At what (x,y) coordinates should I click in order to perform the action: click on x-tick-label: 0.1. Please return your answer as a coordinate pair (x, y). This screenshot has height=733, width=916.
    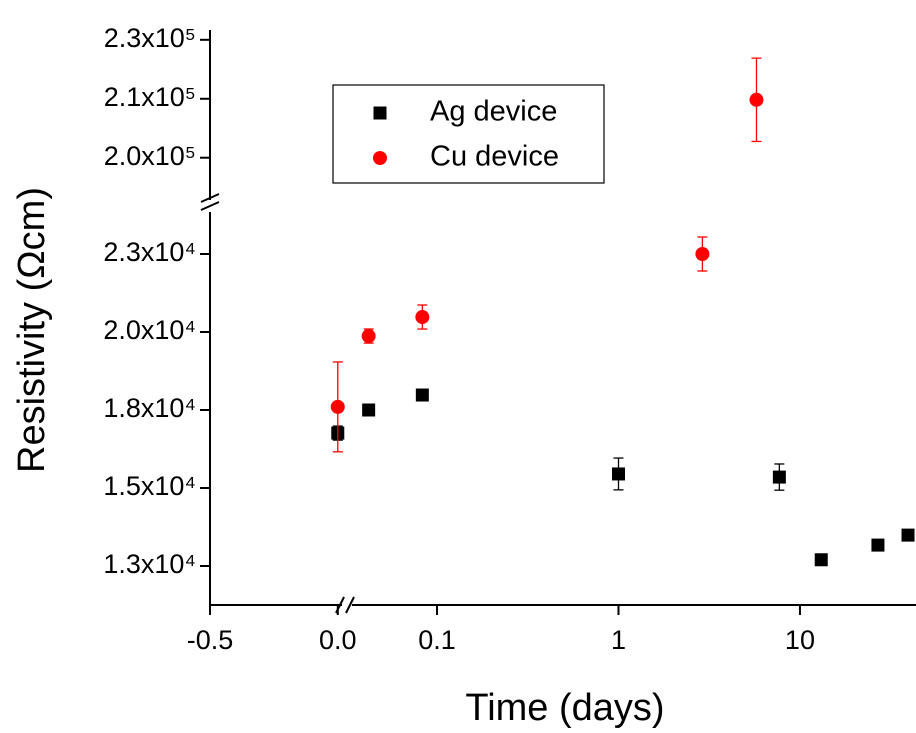
    Looking at the image, I should click on (437, 640).